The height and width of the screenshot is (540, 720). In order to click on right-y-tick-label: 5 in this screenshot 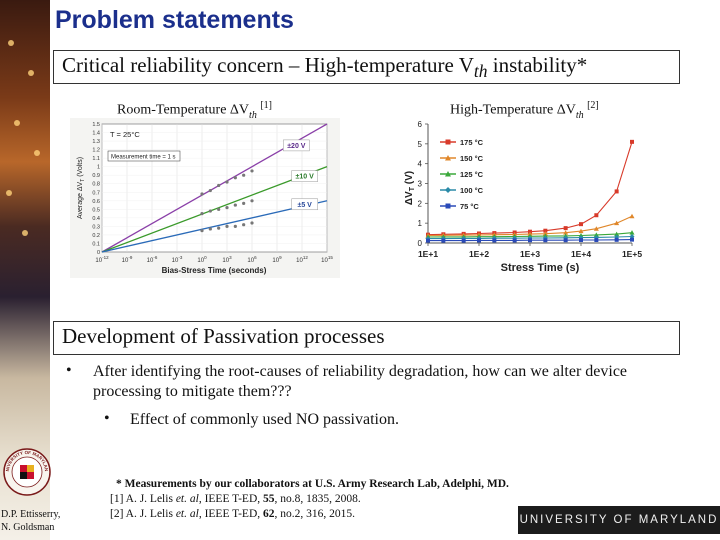, I will do `click(420, 144)`.